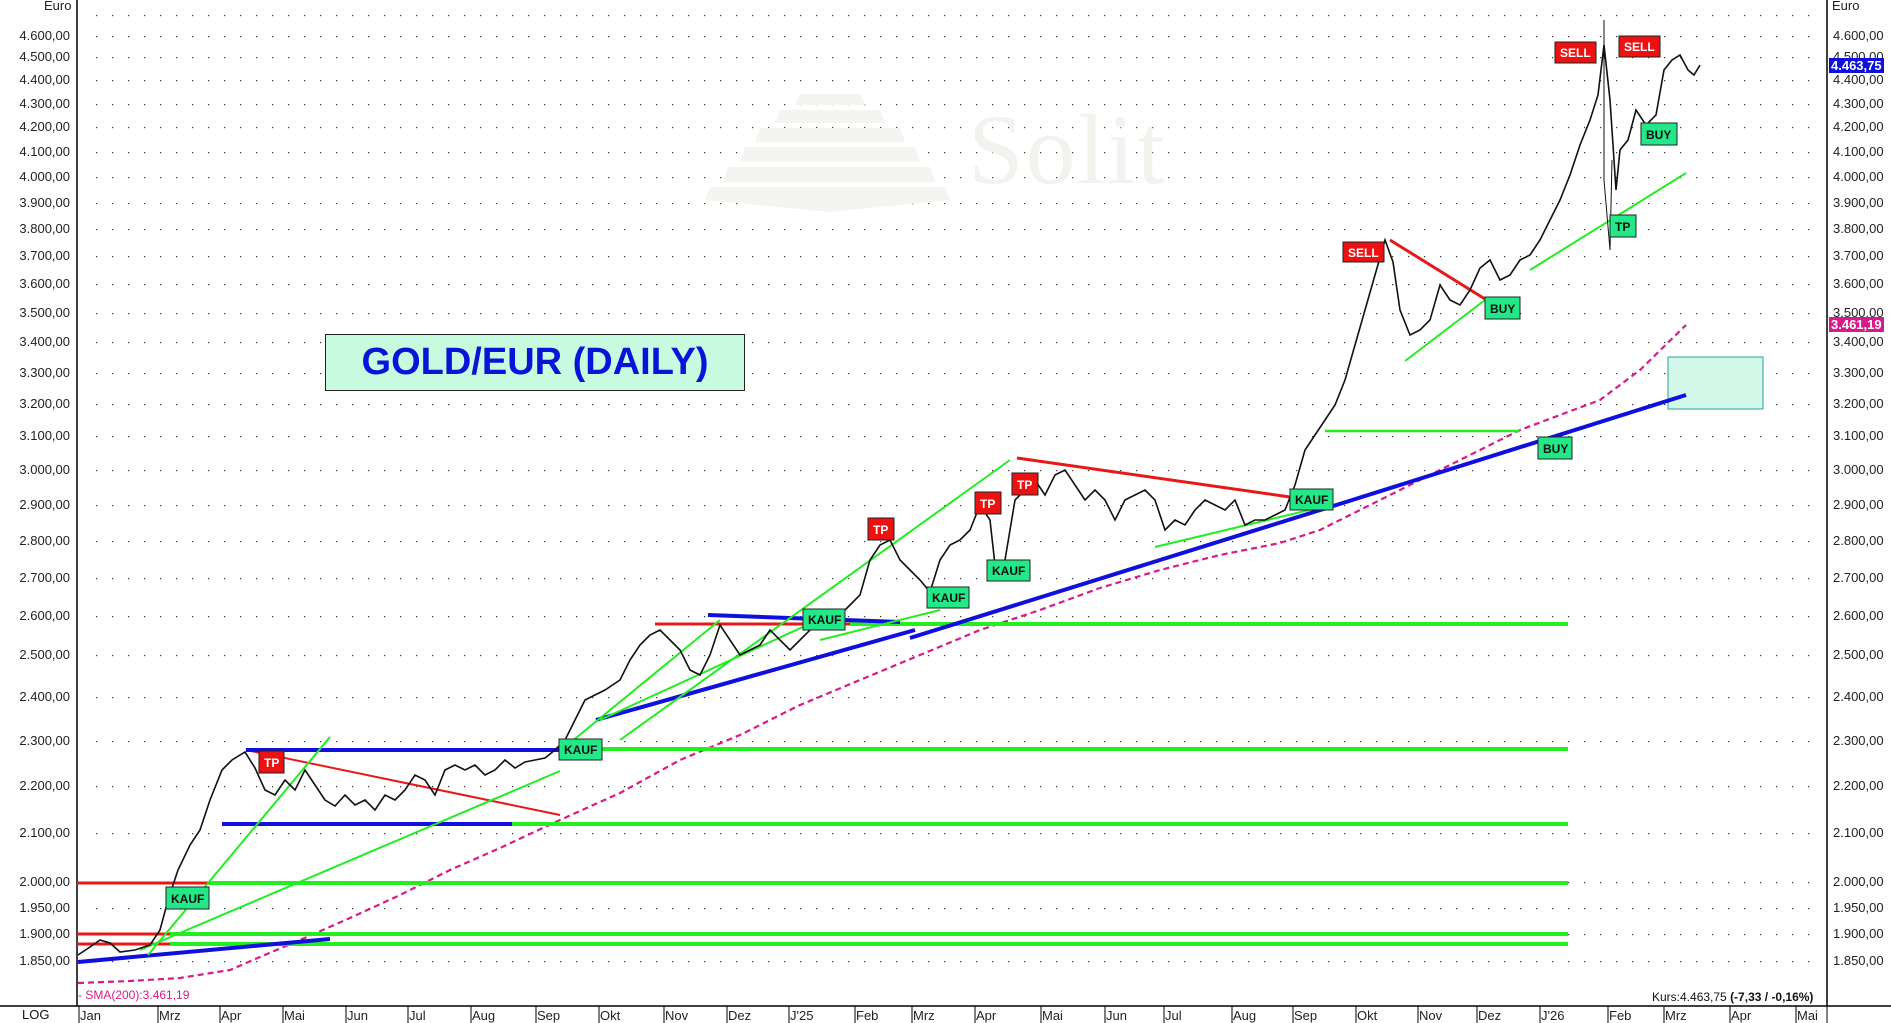  Describe the element at coordinates (44, 126) in the screenshot. I see `svg-text: 4.200,00` at that location.